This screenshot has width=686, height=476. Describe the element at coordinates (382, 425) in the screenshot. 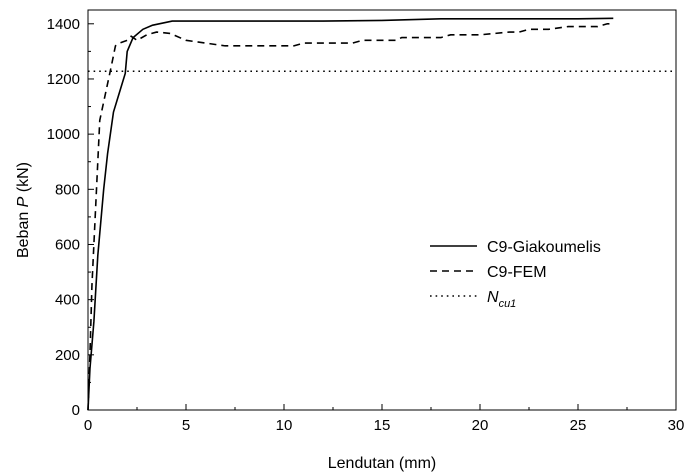

I see `x-tick-label: 15` at that location.